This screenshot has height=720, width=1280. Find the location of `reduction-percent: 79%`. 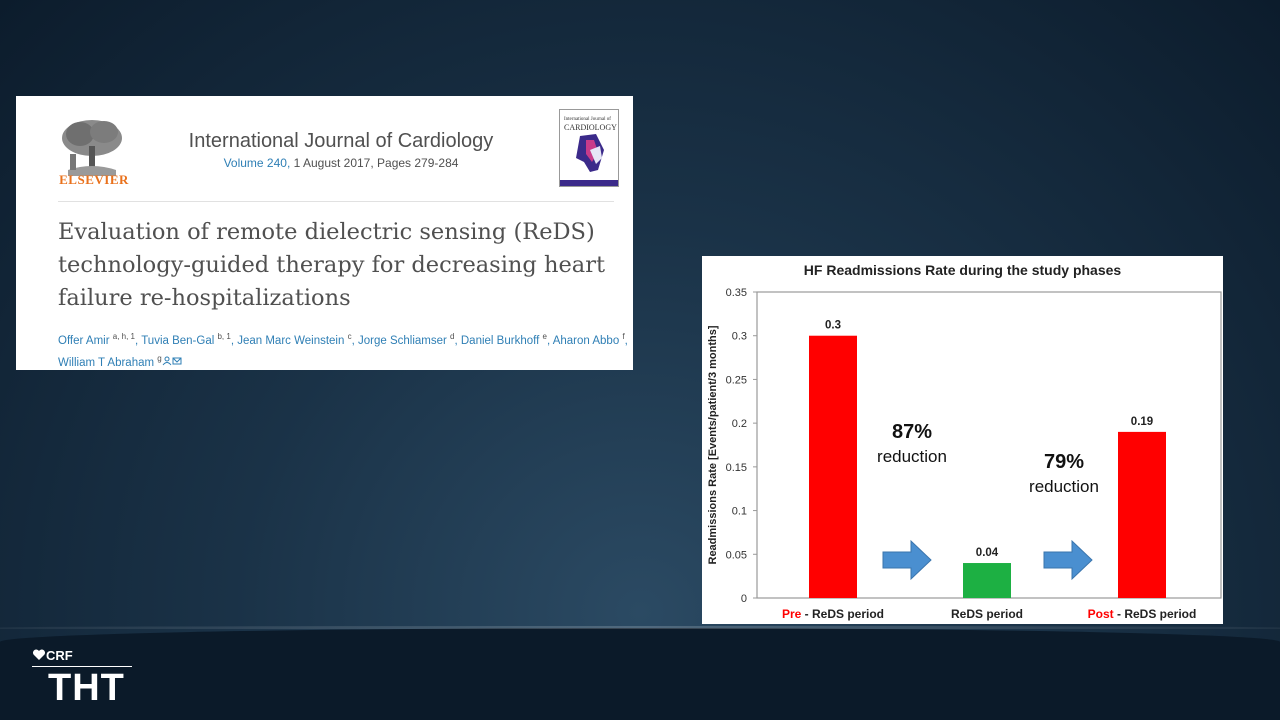

reduction-percent: 79% is located at coordinates (1064, 462).